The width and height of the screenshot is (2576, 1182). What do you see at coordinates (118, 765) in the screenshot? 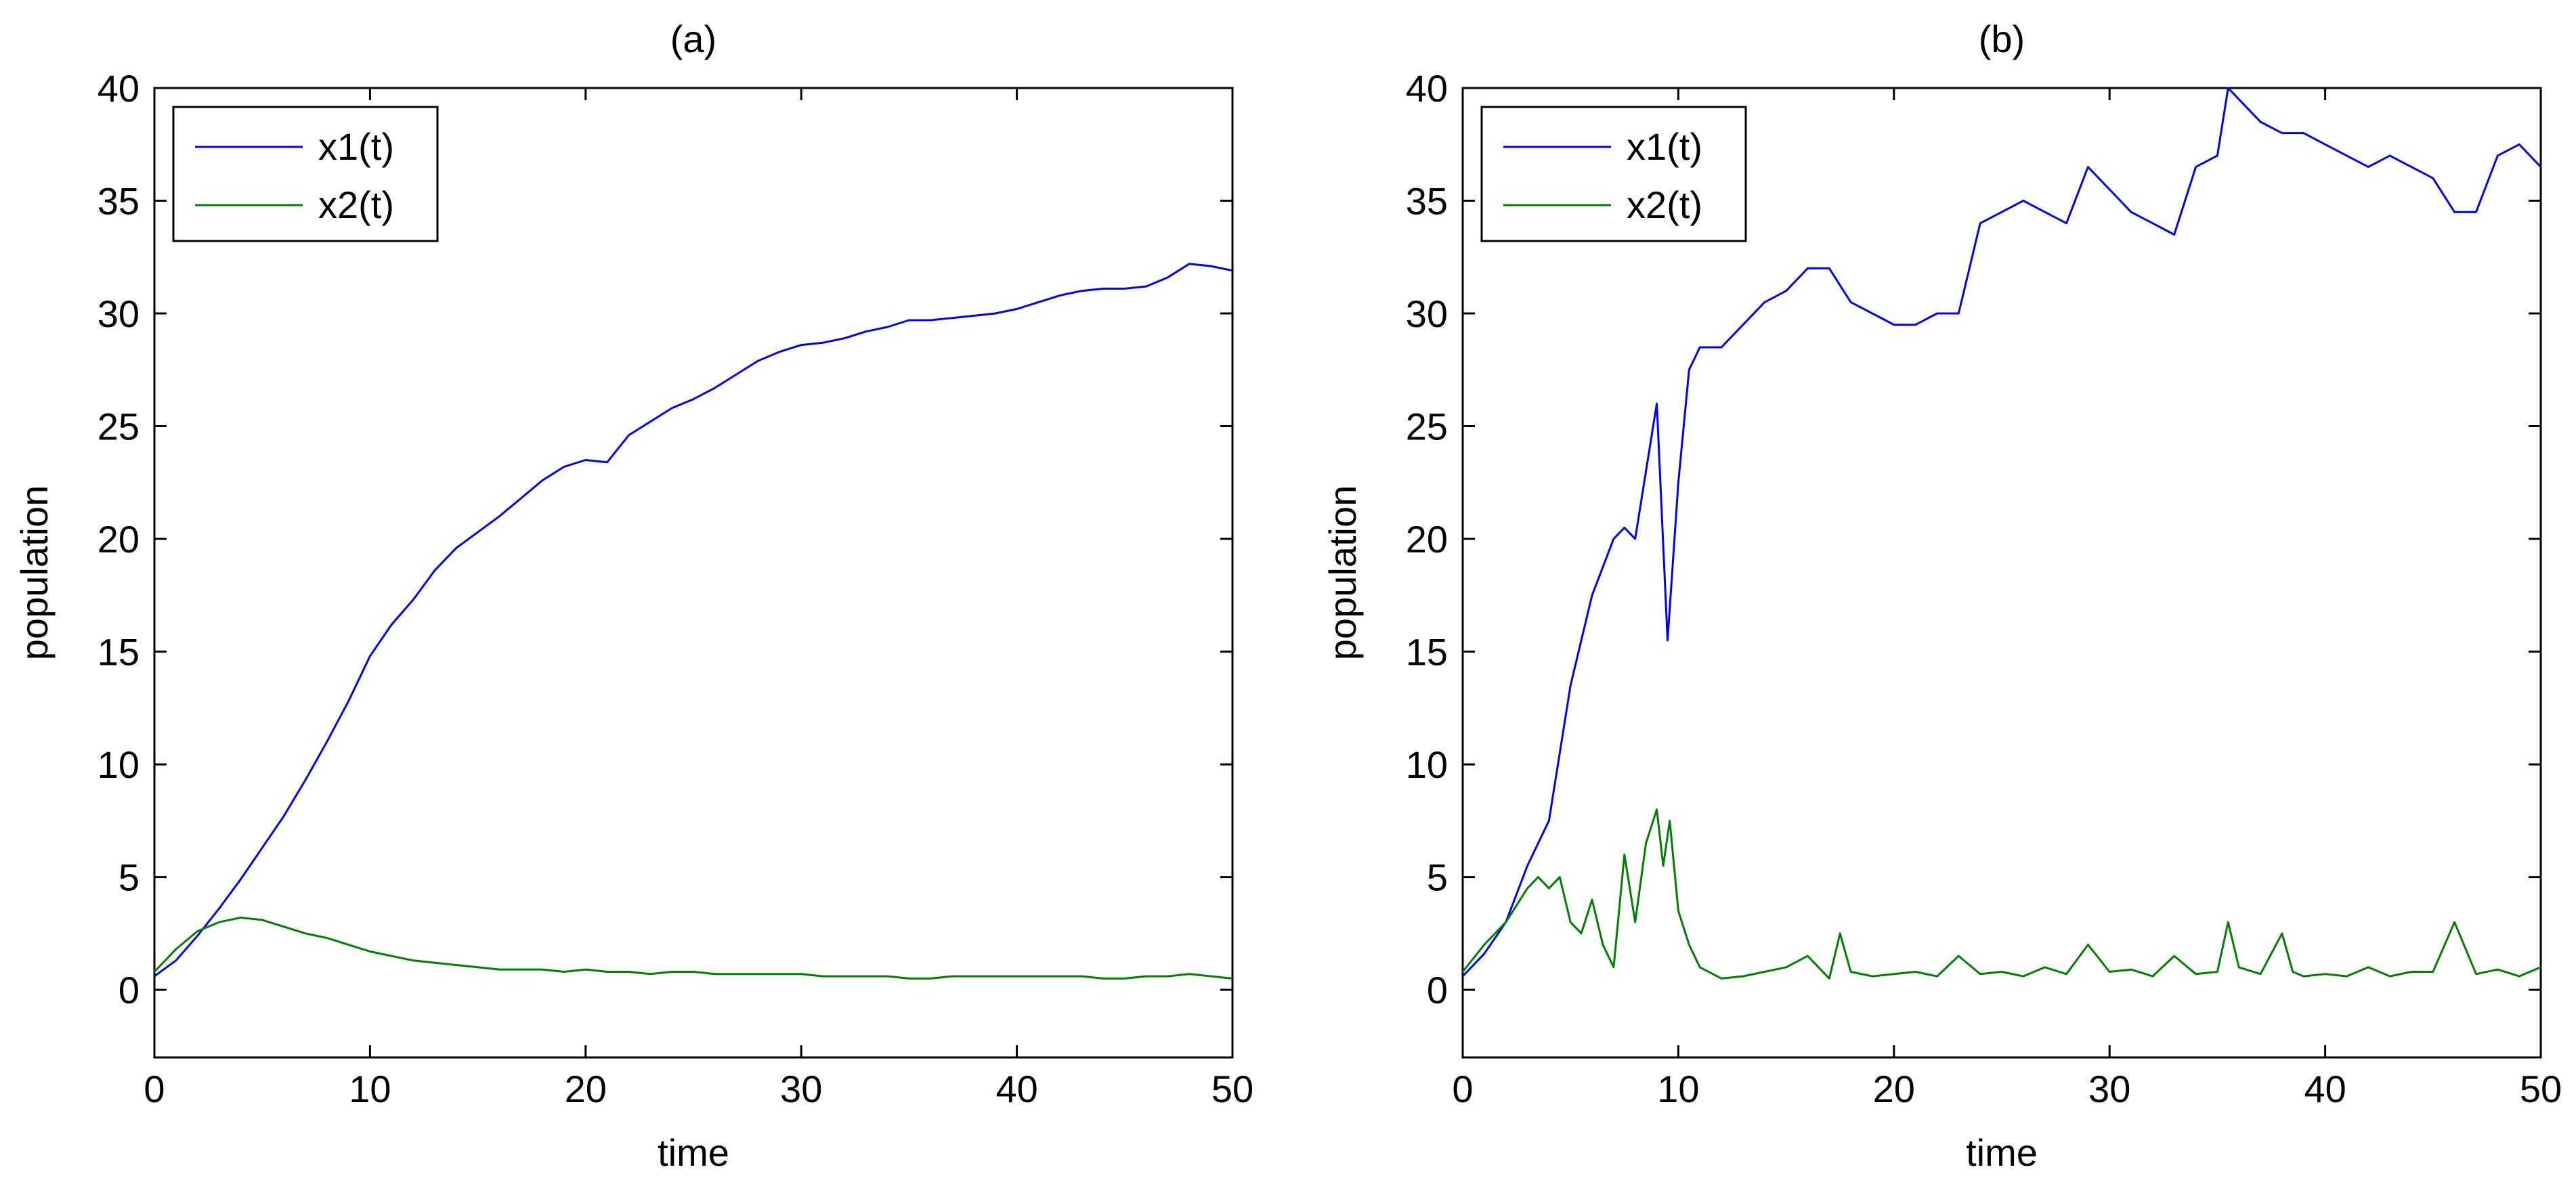
I see `y-tick-label-a: 10` at bounding box center [118, 765].